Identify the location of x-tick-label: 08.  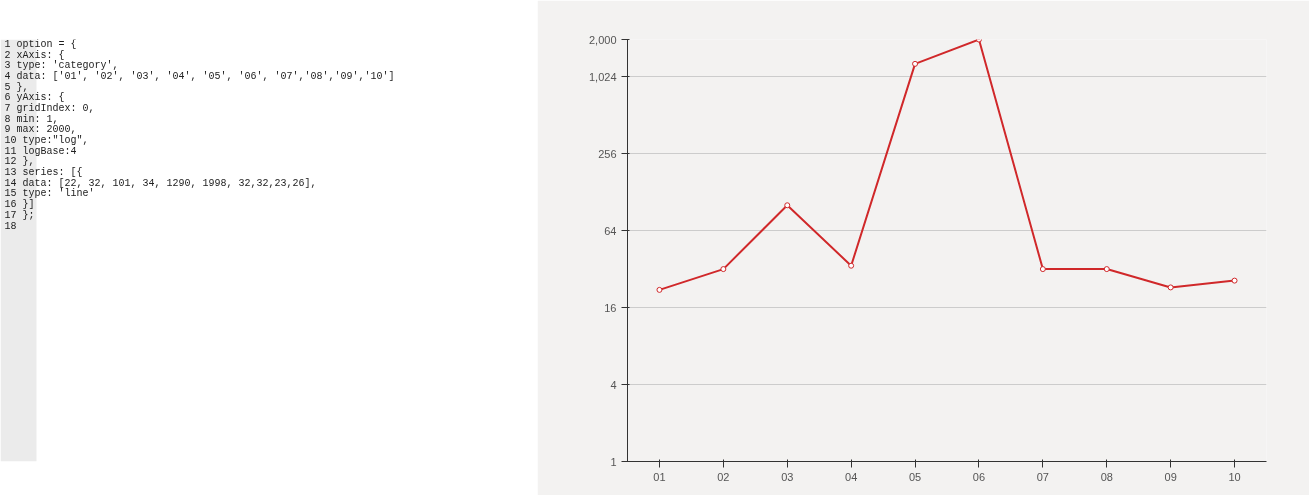
(1106, 476).